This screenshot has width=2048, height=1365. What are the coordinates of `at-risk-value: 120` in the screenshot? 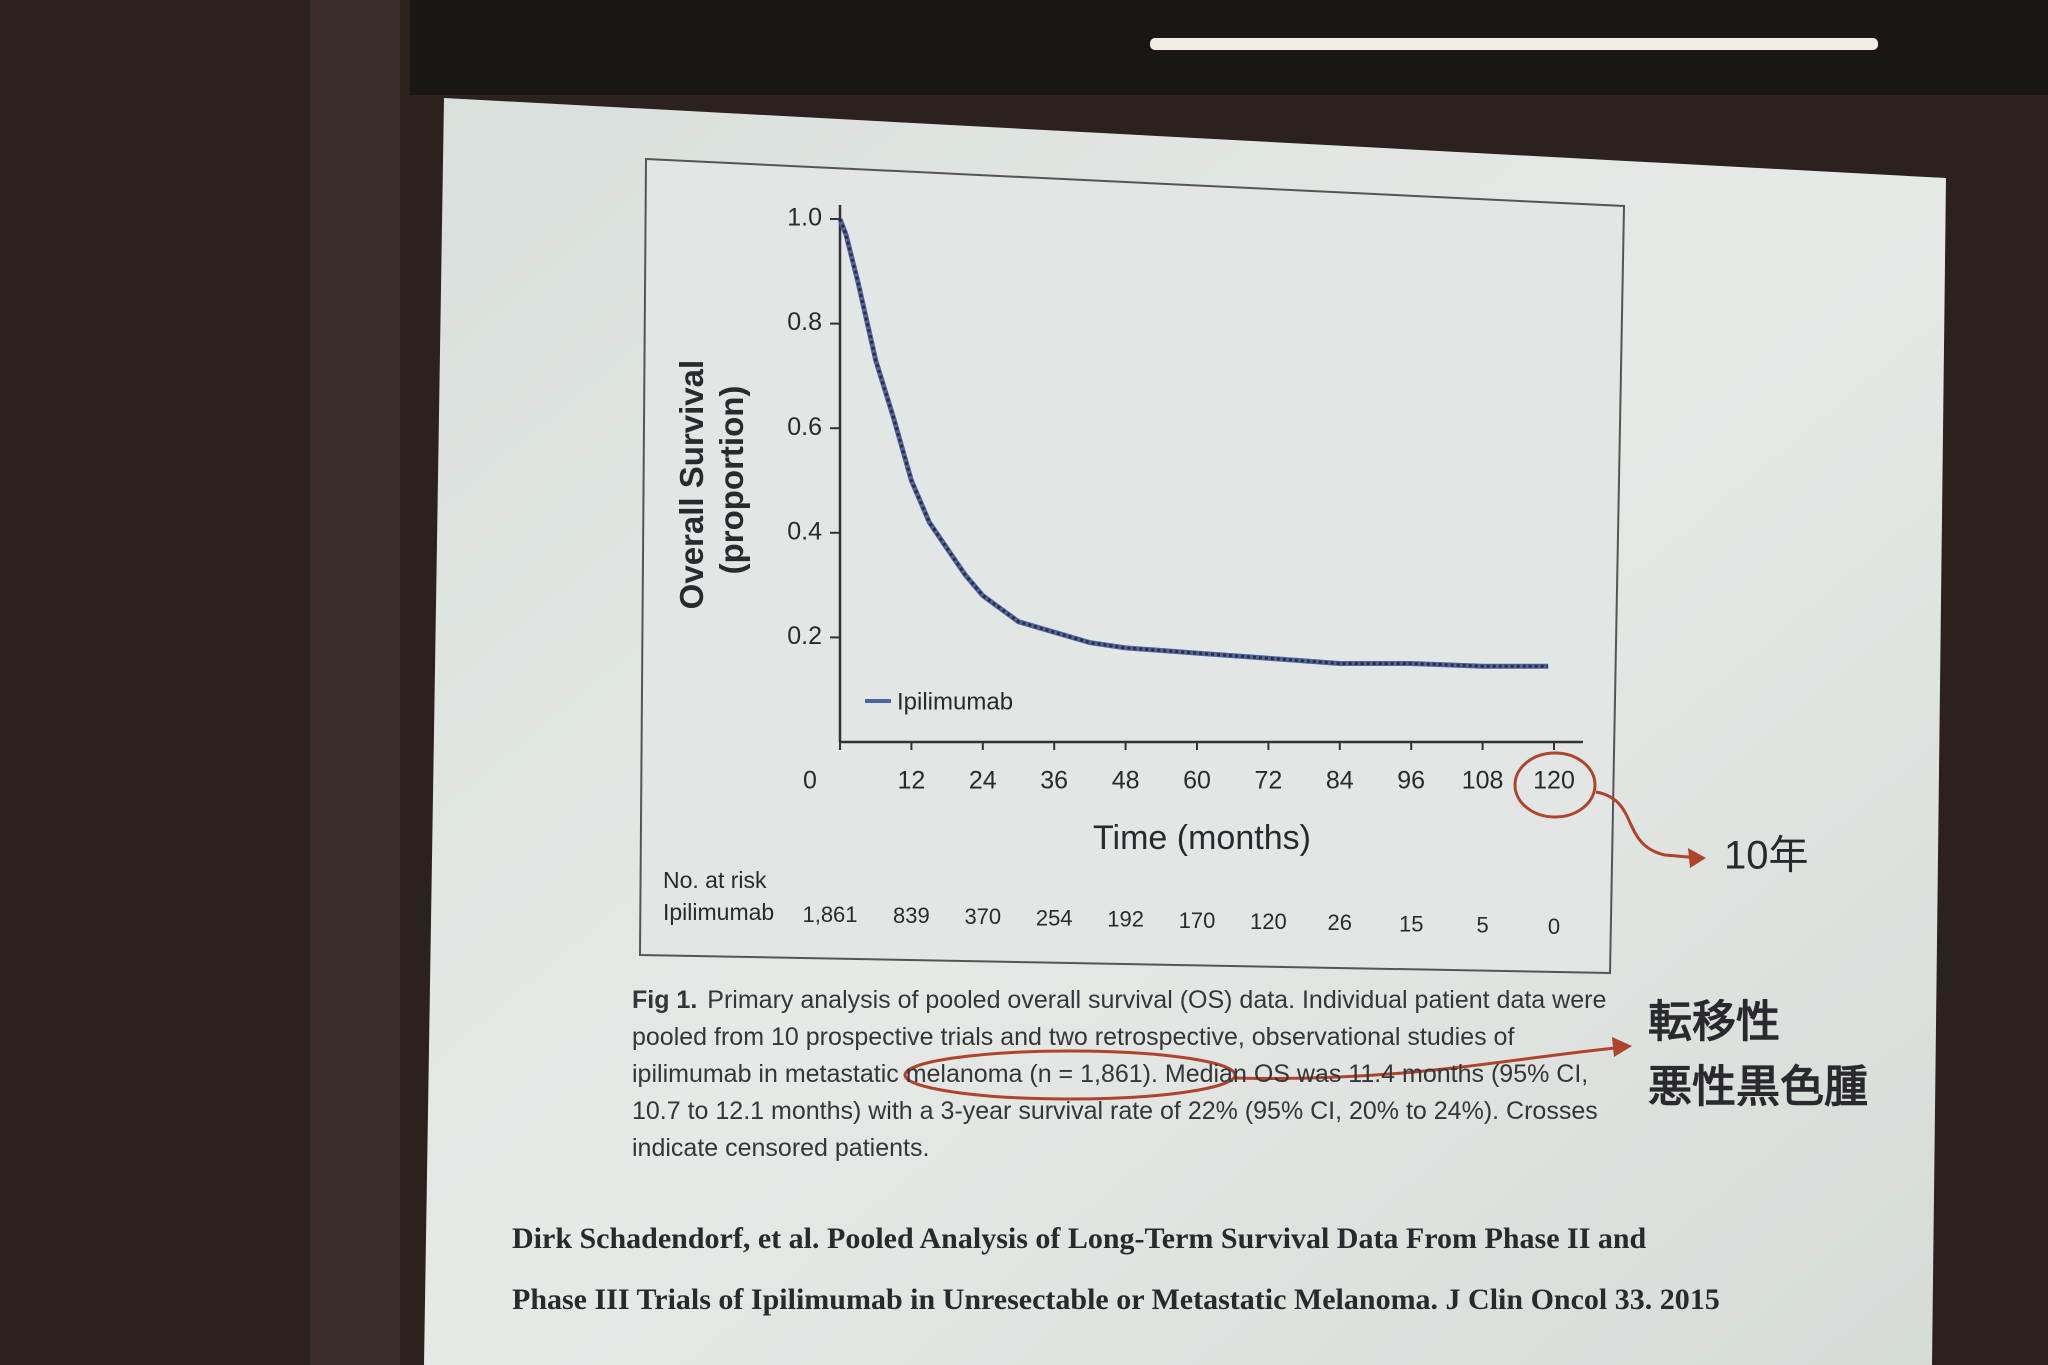 It's located at (1268, 921).